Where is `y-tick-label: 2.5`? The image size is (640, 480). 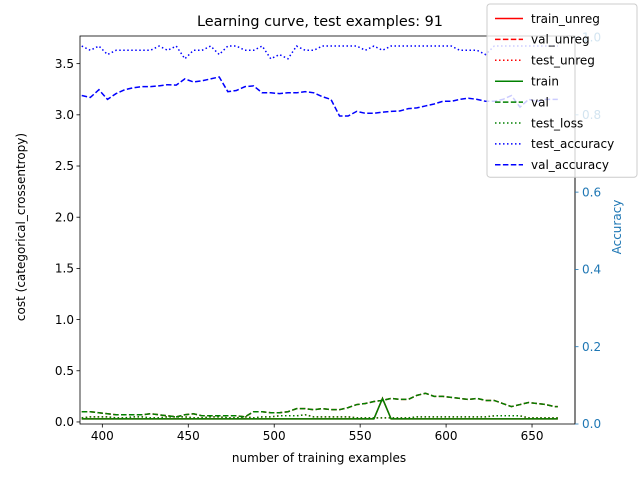 y-tick-label: 2.5 is located at coordinates (64, 166).